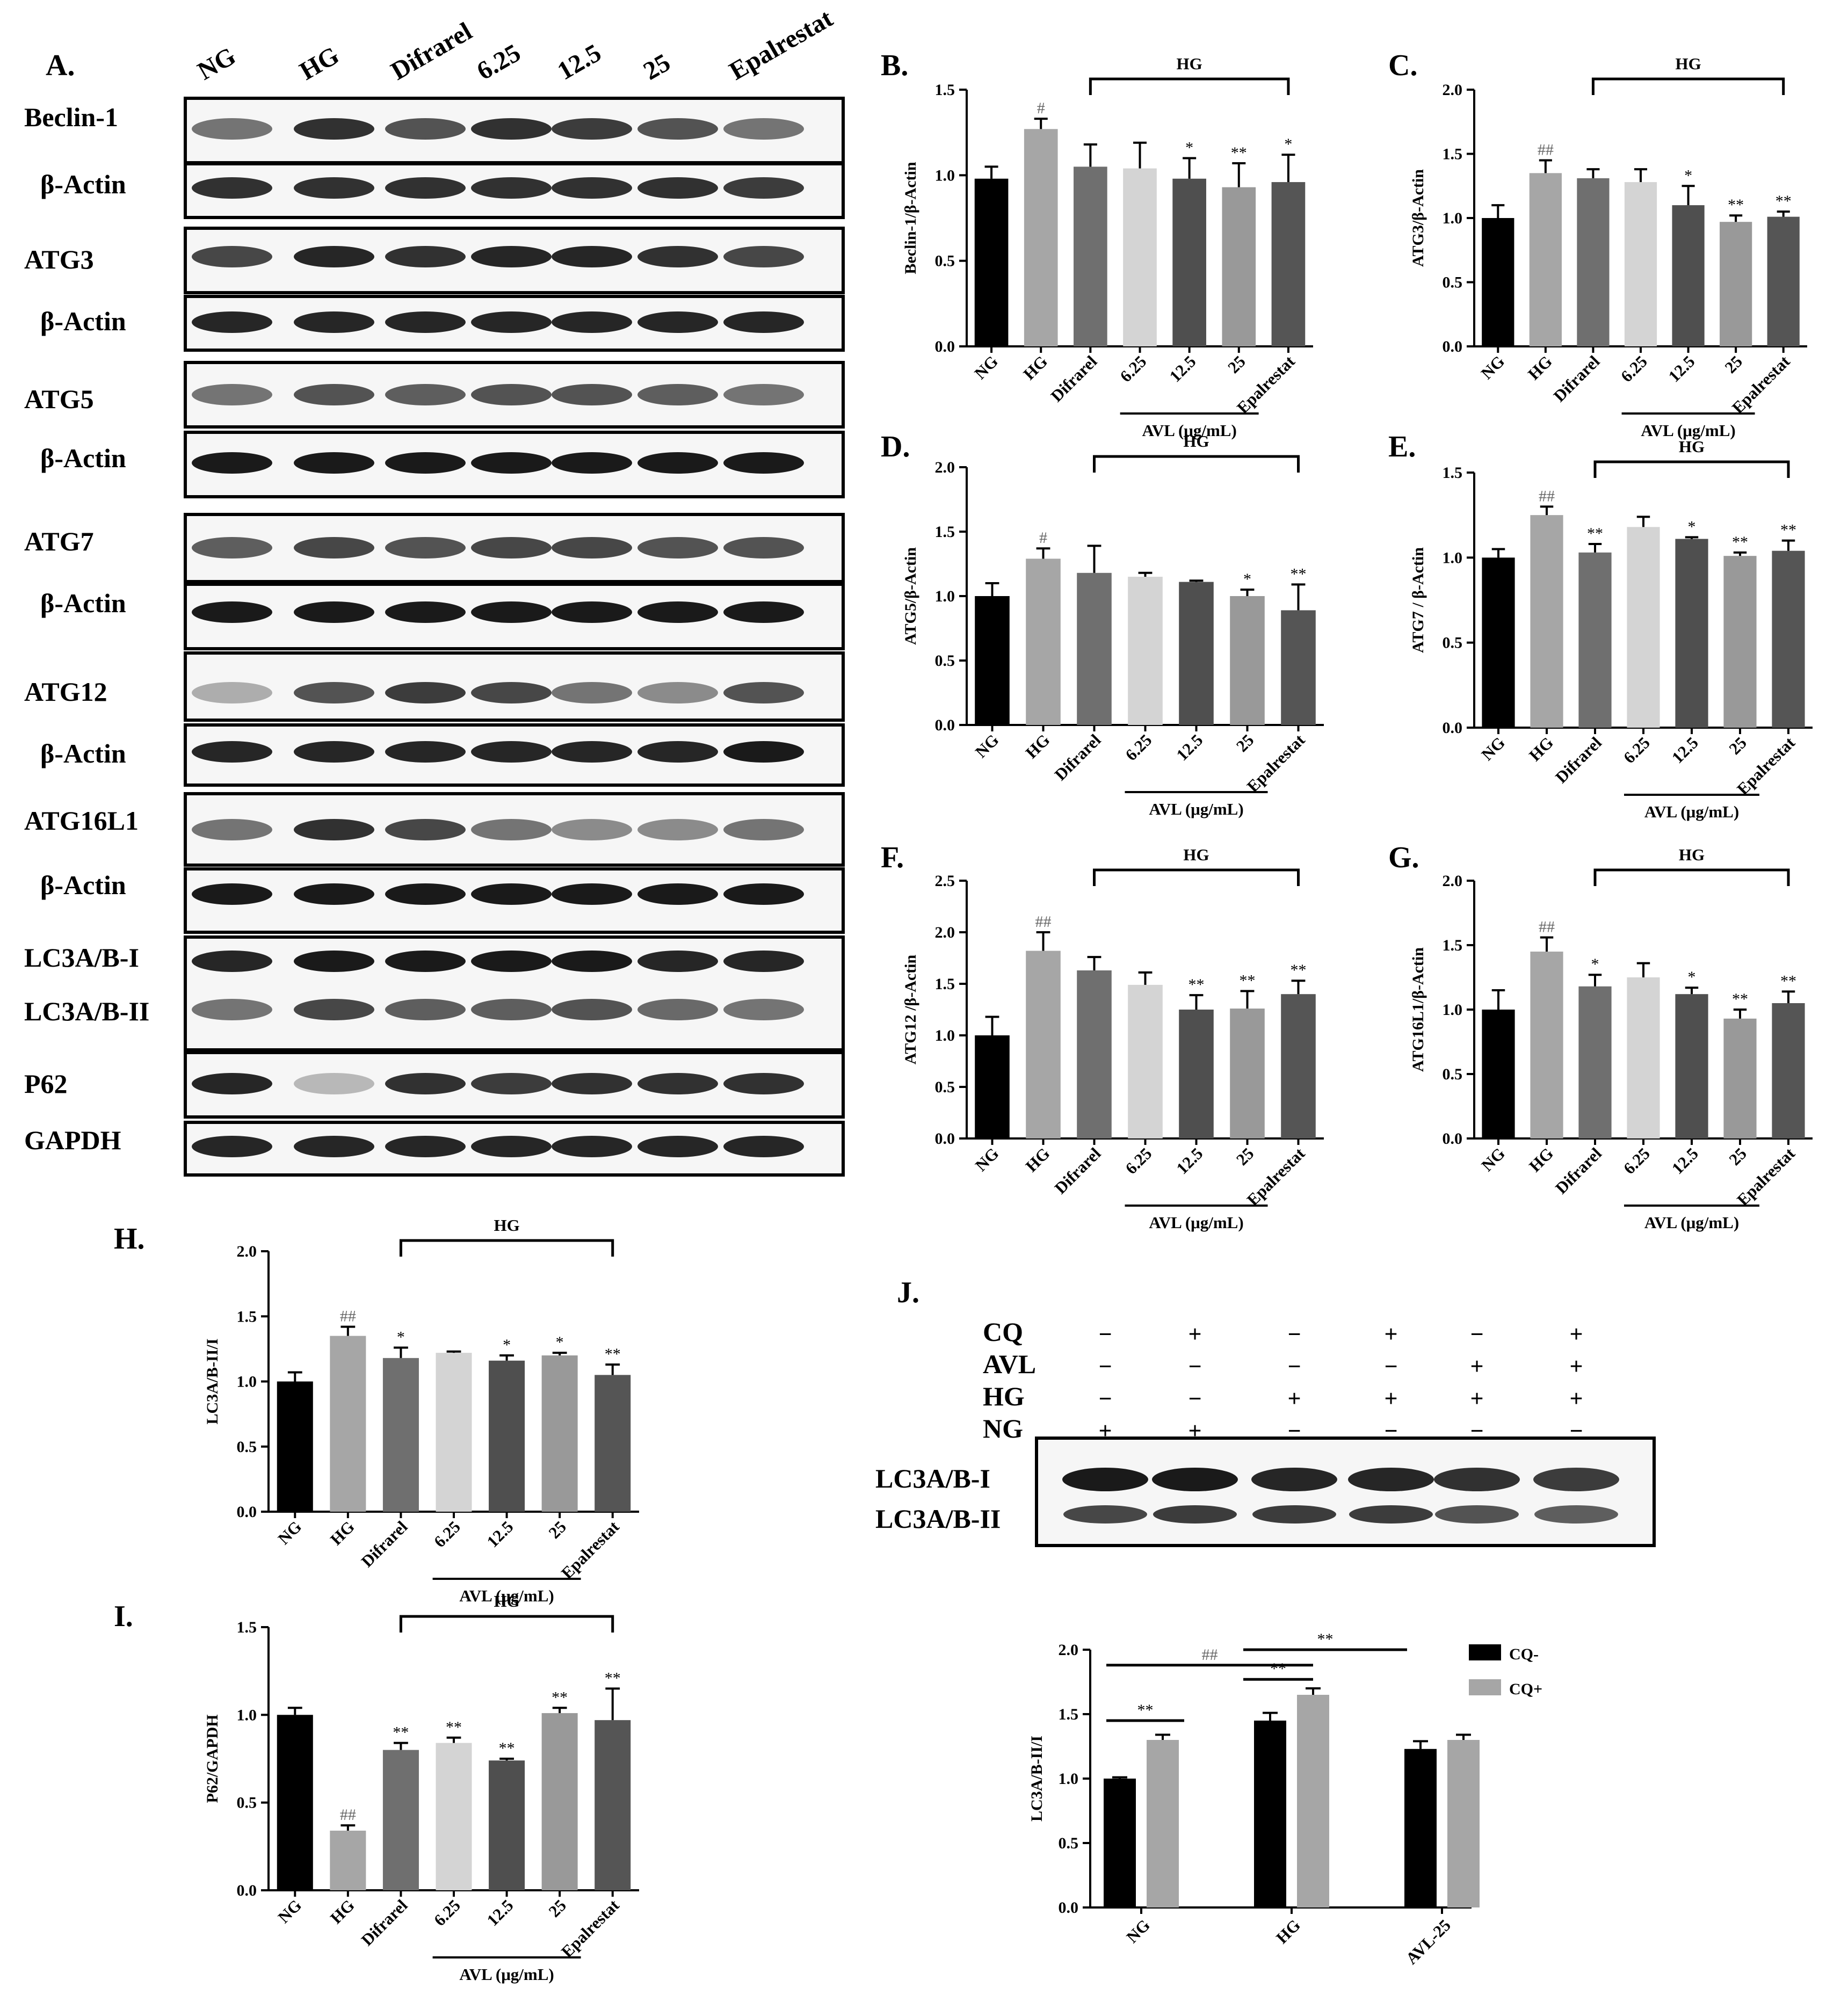  Describe the element at coordinates (1402, 446) in the screenshot. I see `panel-label-e: E.` at that location.